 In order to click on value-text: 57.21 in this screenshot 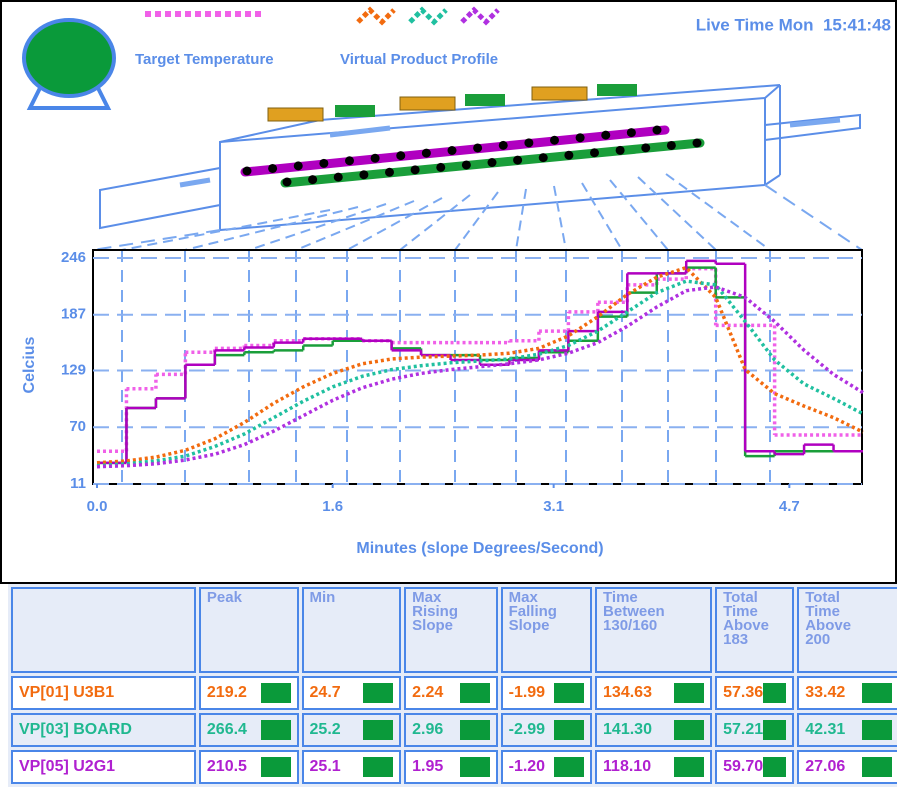, I will do `click(743, 729)`.